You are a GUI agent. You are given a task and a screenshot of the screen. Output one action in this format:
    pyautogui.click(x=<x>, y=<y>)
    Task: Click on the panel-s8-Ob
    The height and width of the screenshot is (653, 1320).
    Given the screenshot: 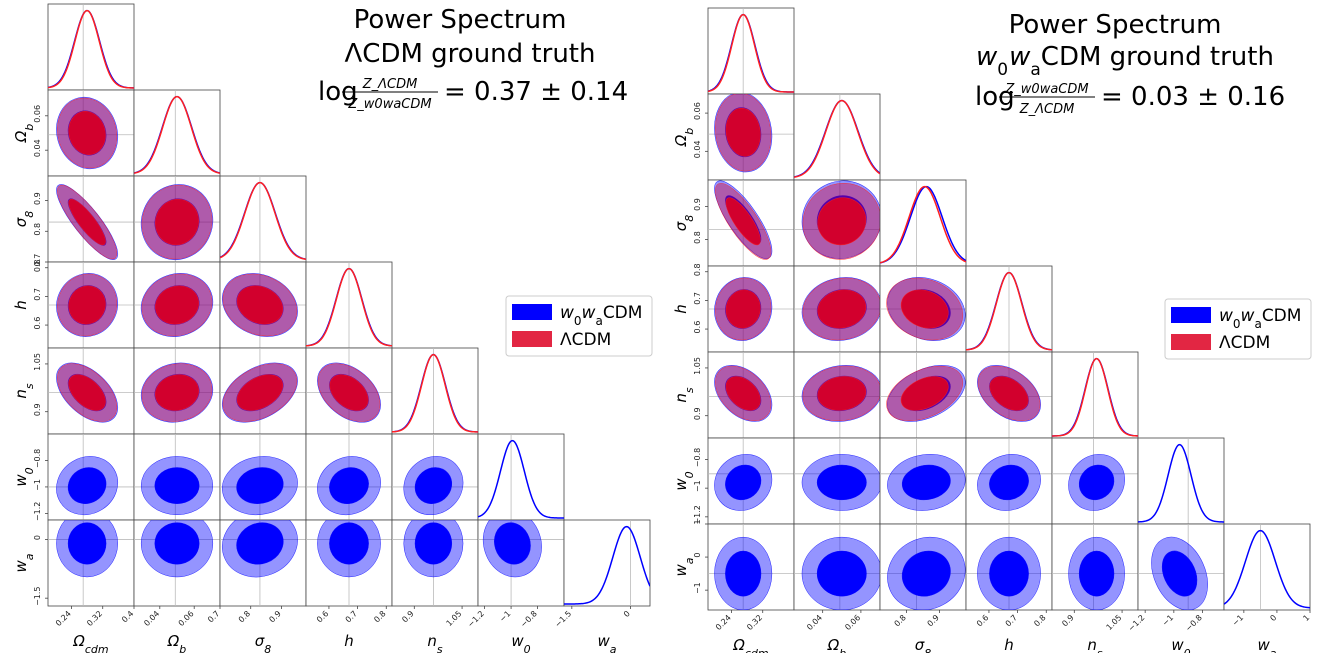 What is the action you would take?
    pyautogui.click(x=177, y=219)
    